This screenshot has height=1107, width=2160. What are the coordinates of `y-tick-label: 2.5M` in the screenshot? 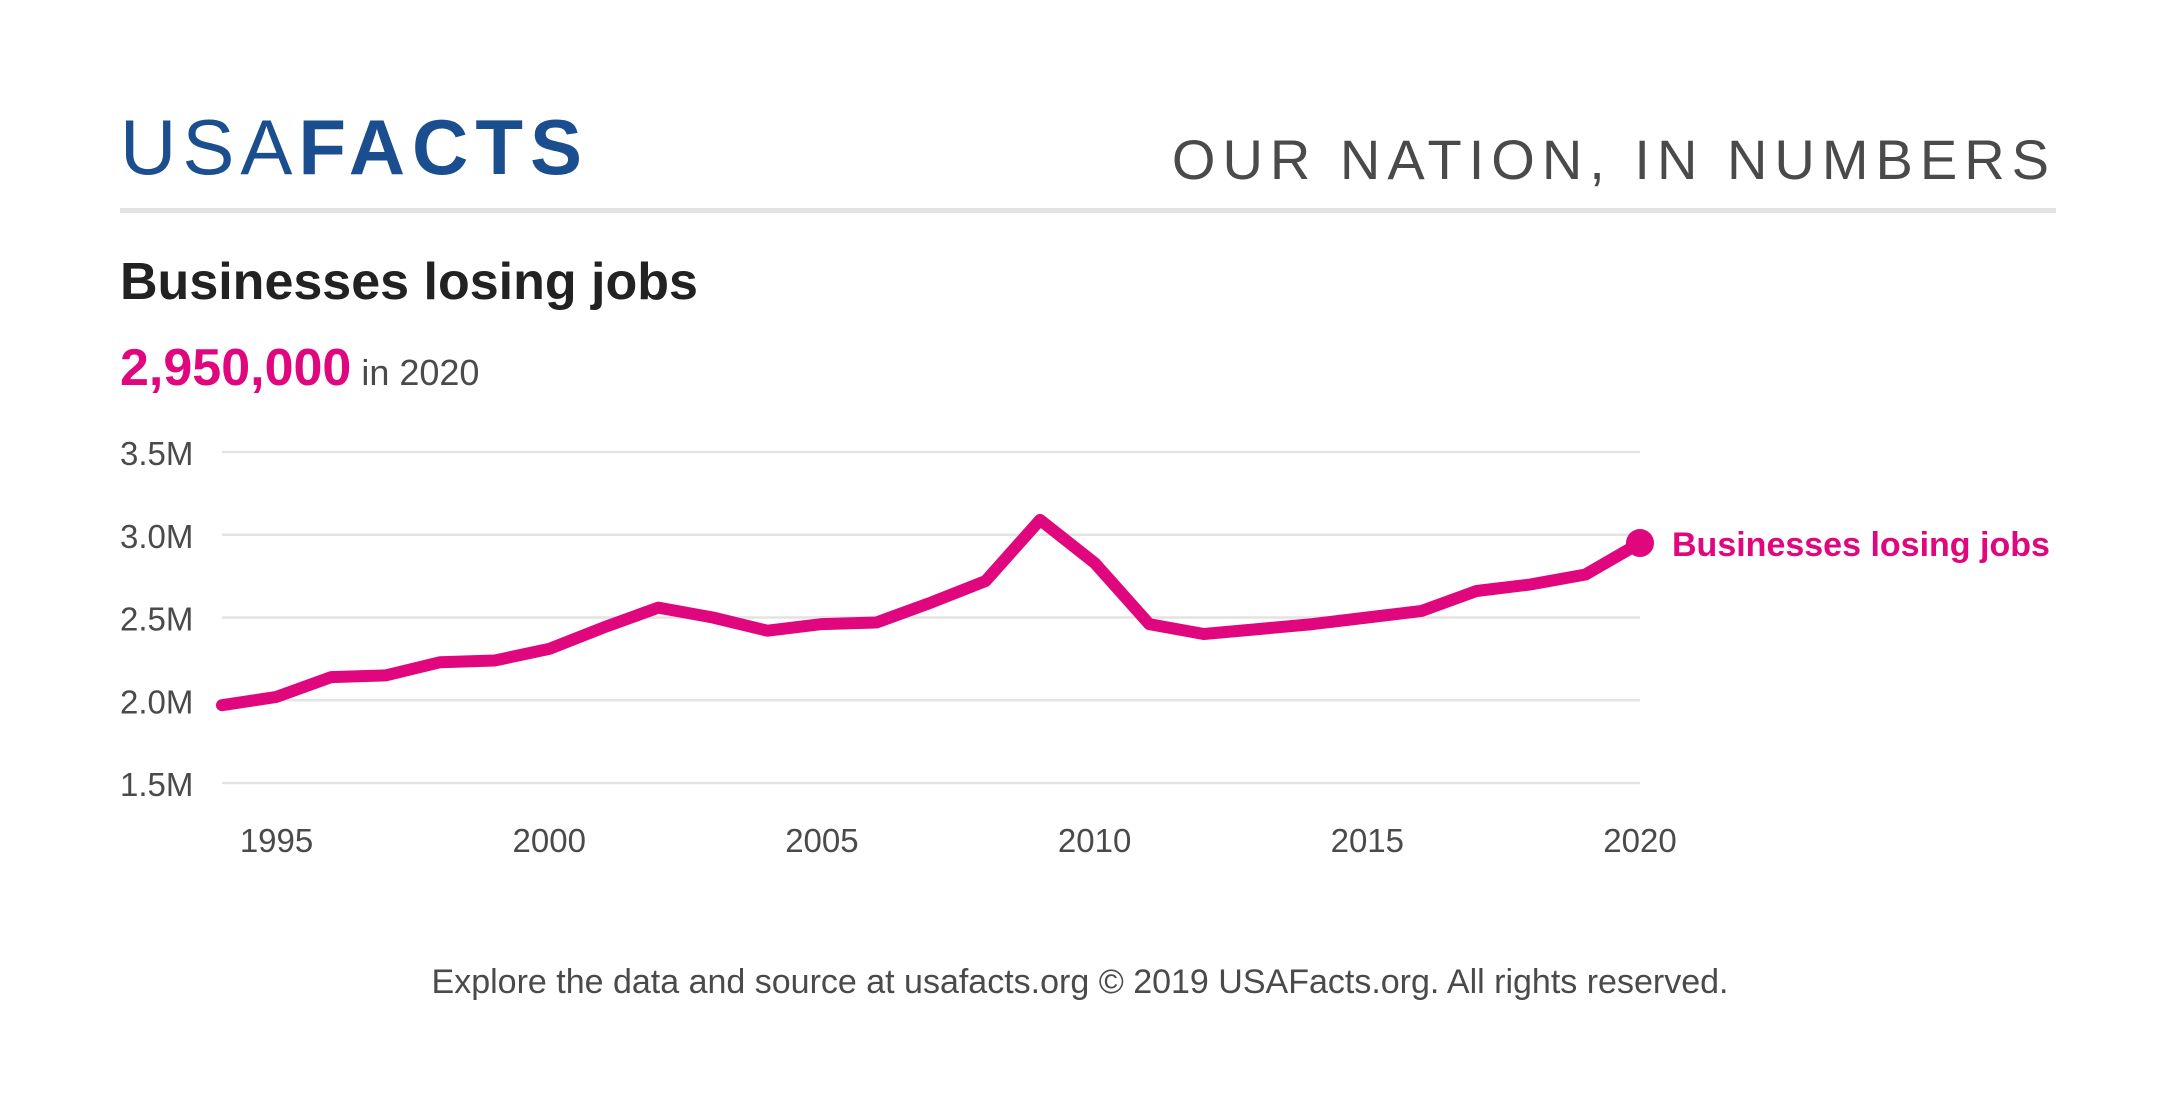 It's located at (156, 619).